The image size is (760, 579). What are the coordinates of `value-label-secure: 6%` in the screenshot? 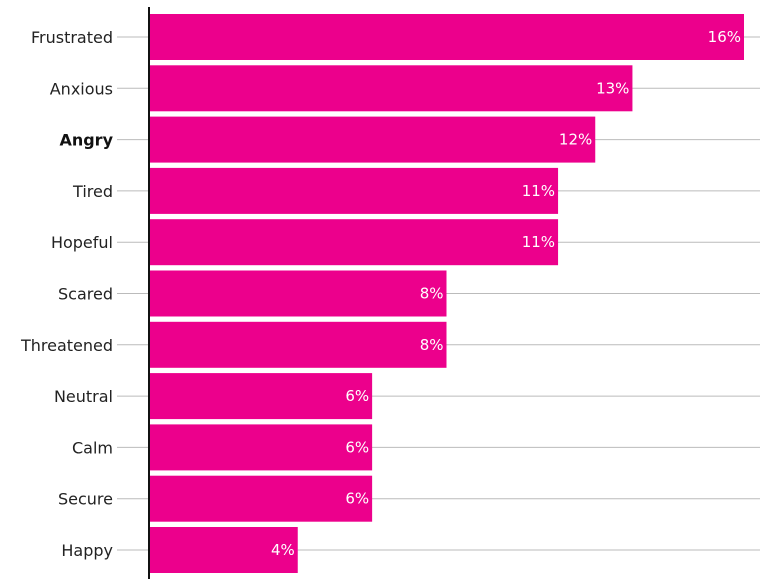 It's located at (357, 499).